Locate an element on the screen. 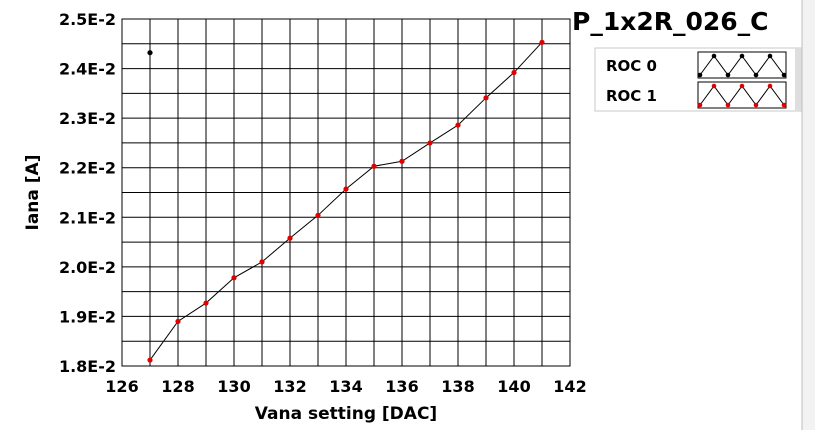 The height and width of the screenshot is (430, 815). y-tick-label: 1.9E-2 is located at coordinates (87, 316).